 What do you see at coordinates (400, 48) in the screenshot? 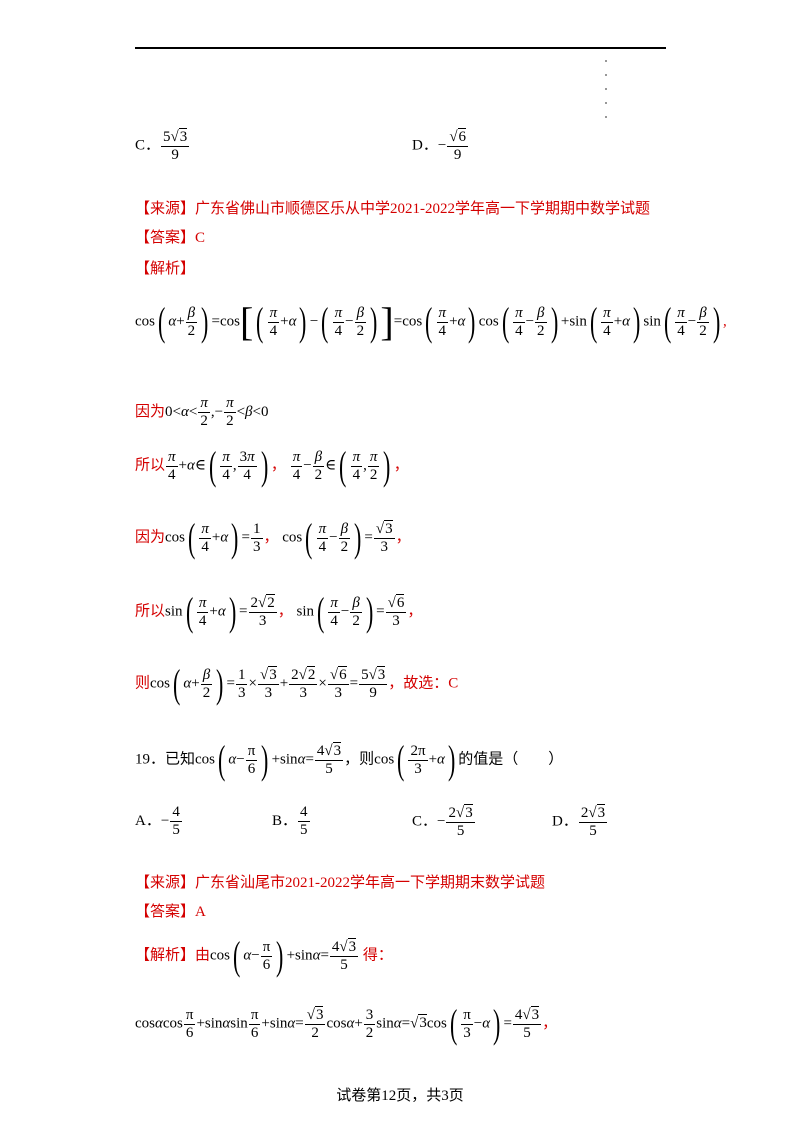
I see `header-rule` at bounding box center [400, 48].